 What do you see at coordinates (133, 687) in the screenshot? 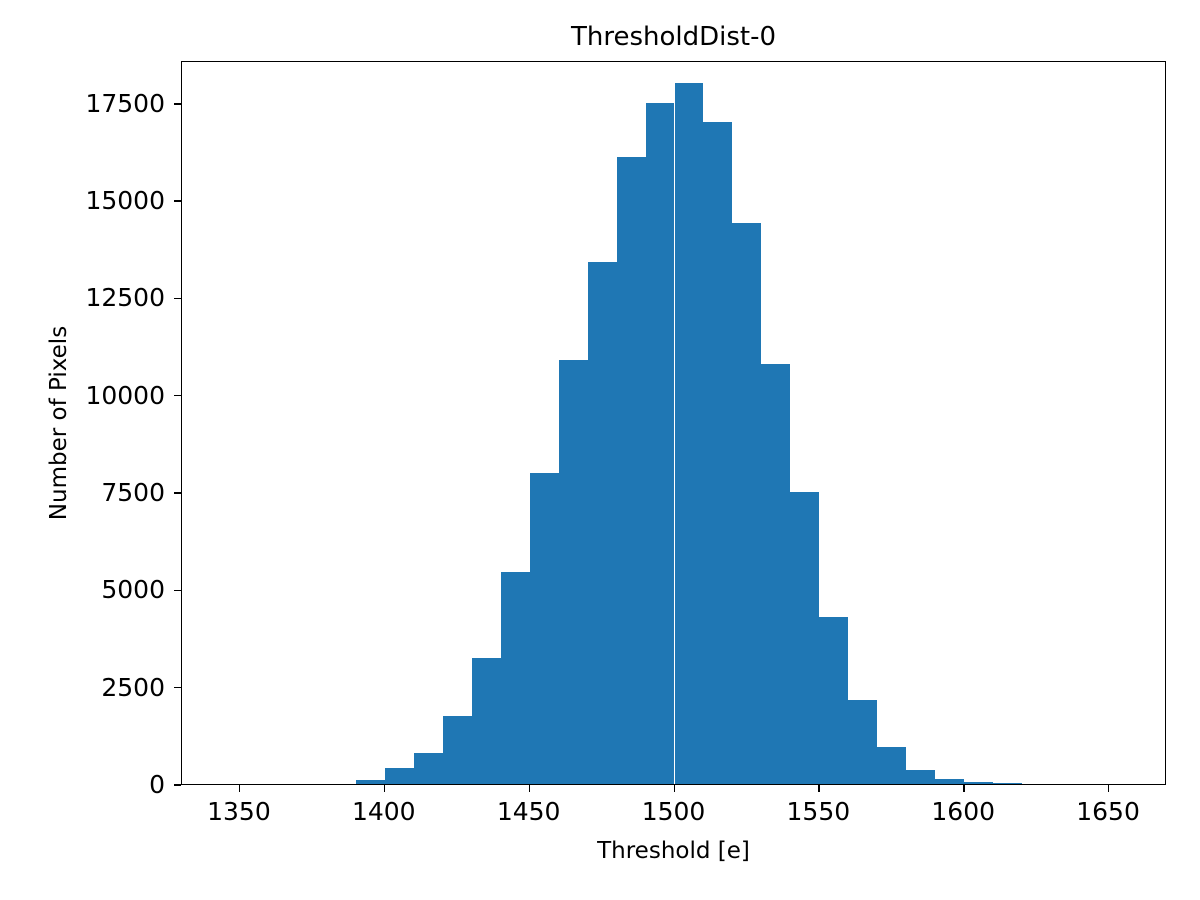
I see `y-tick-label: 2500` at bounding box center [133, 687].